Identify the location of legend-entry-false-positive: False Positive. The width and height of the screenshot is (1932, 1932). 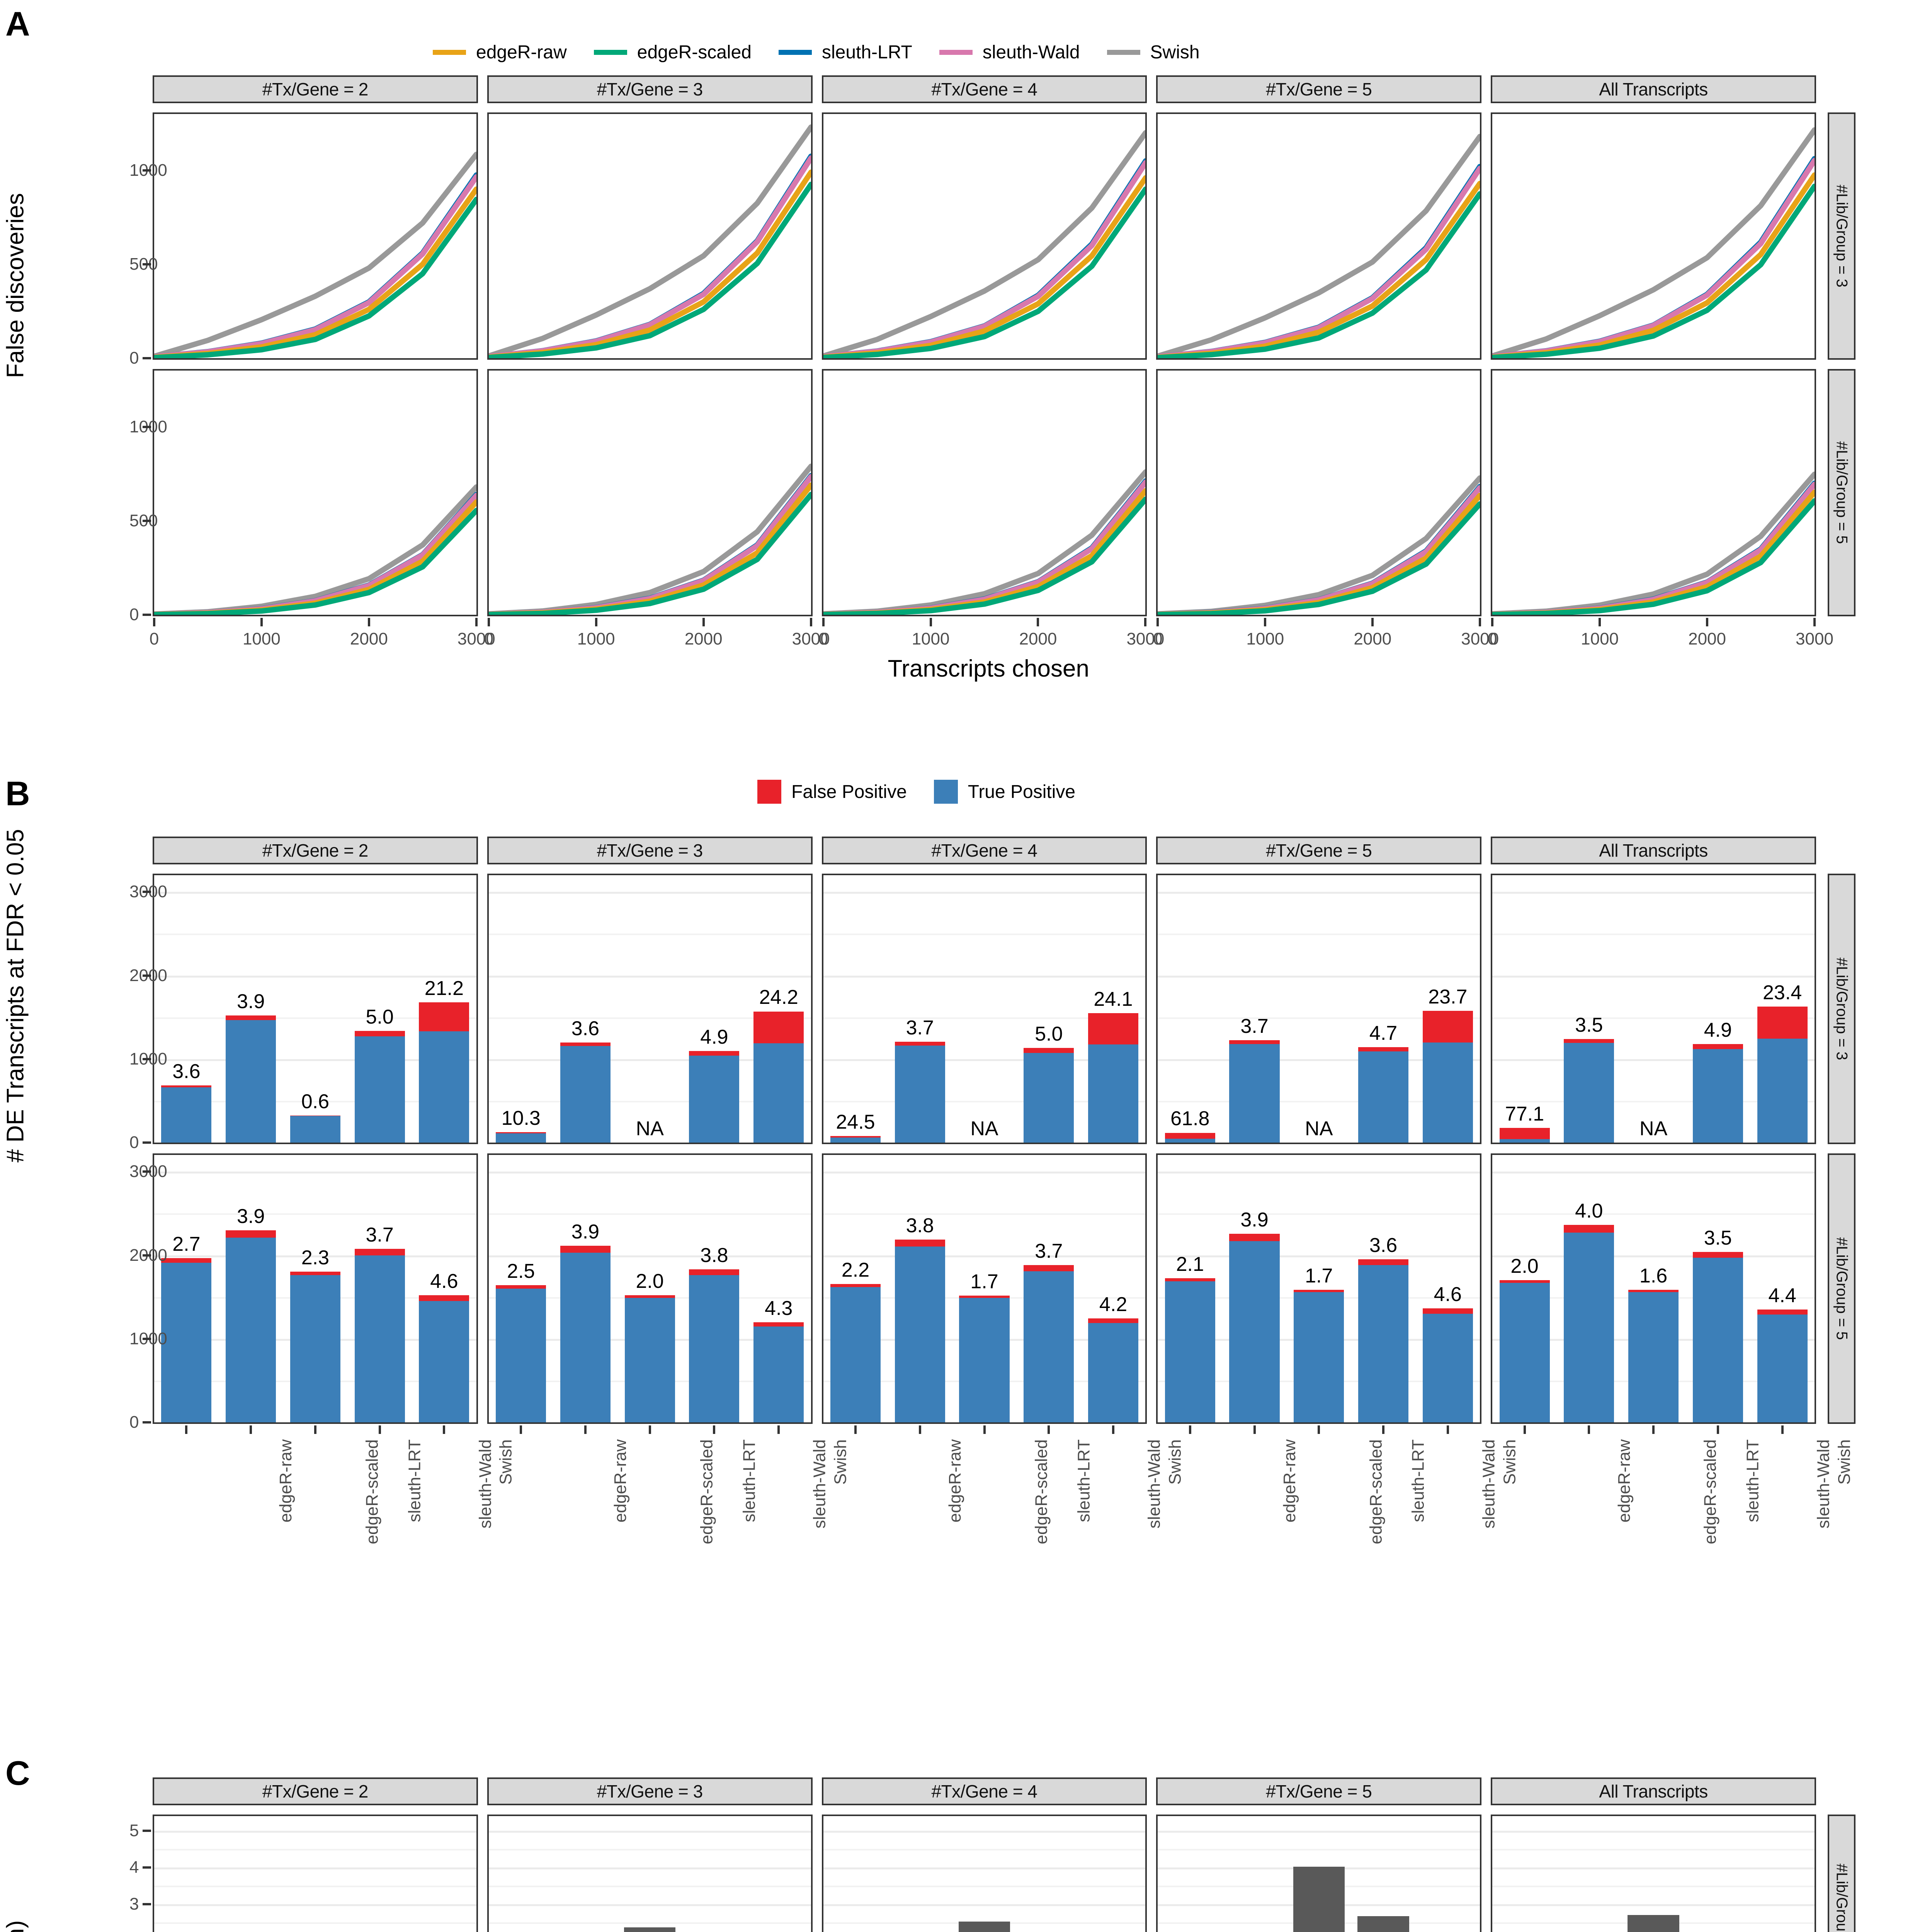
(832, 792).